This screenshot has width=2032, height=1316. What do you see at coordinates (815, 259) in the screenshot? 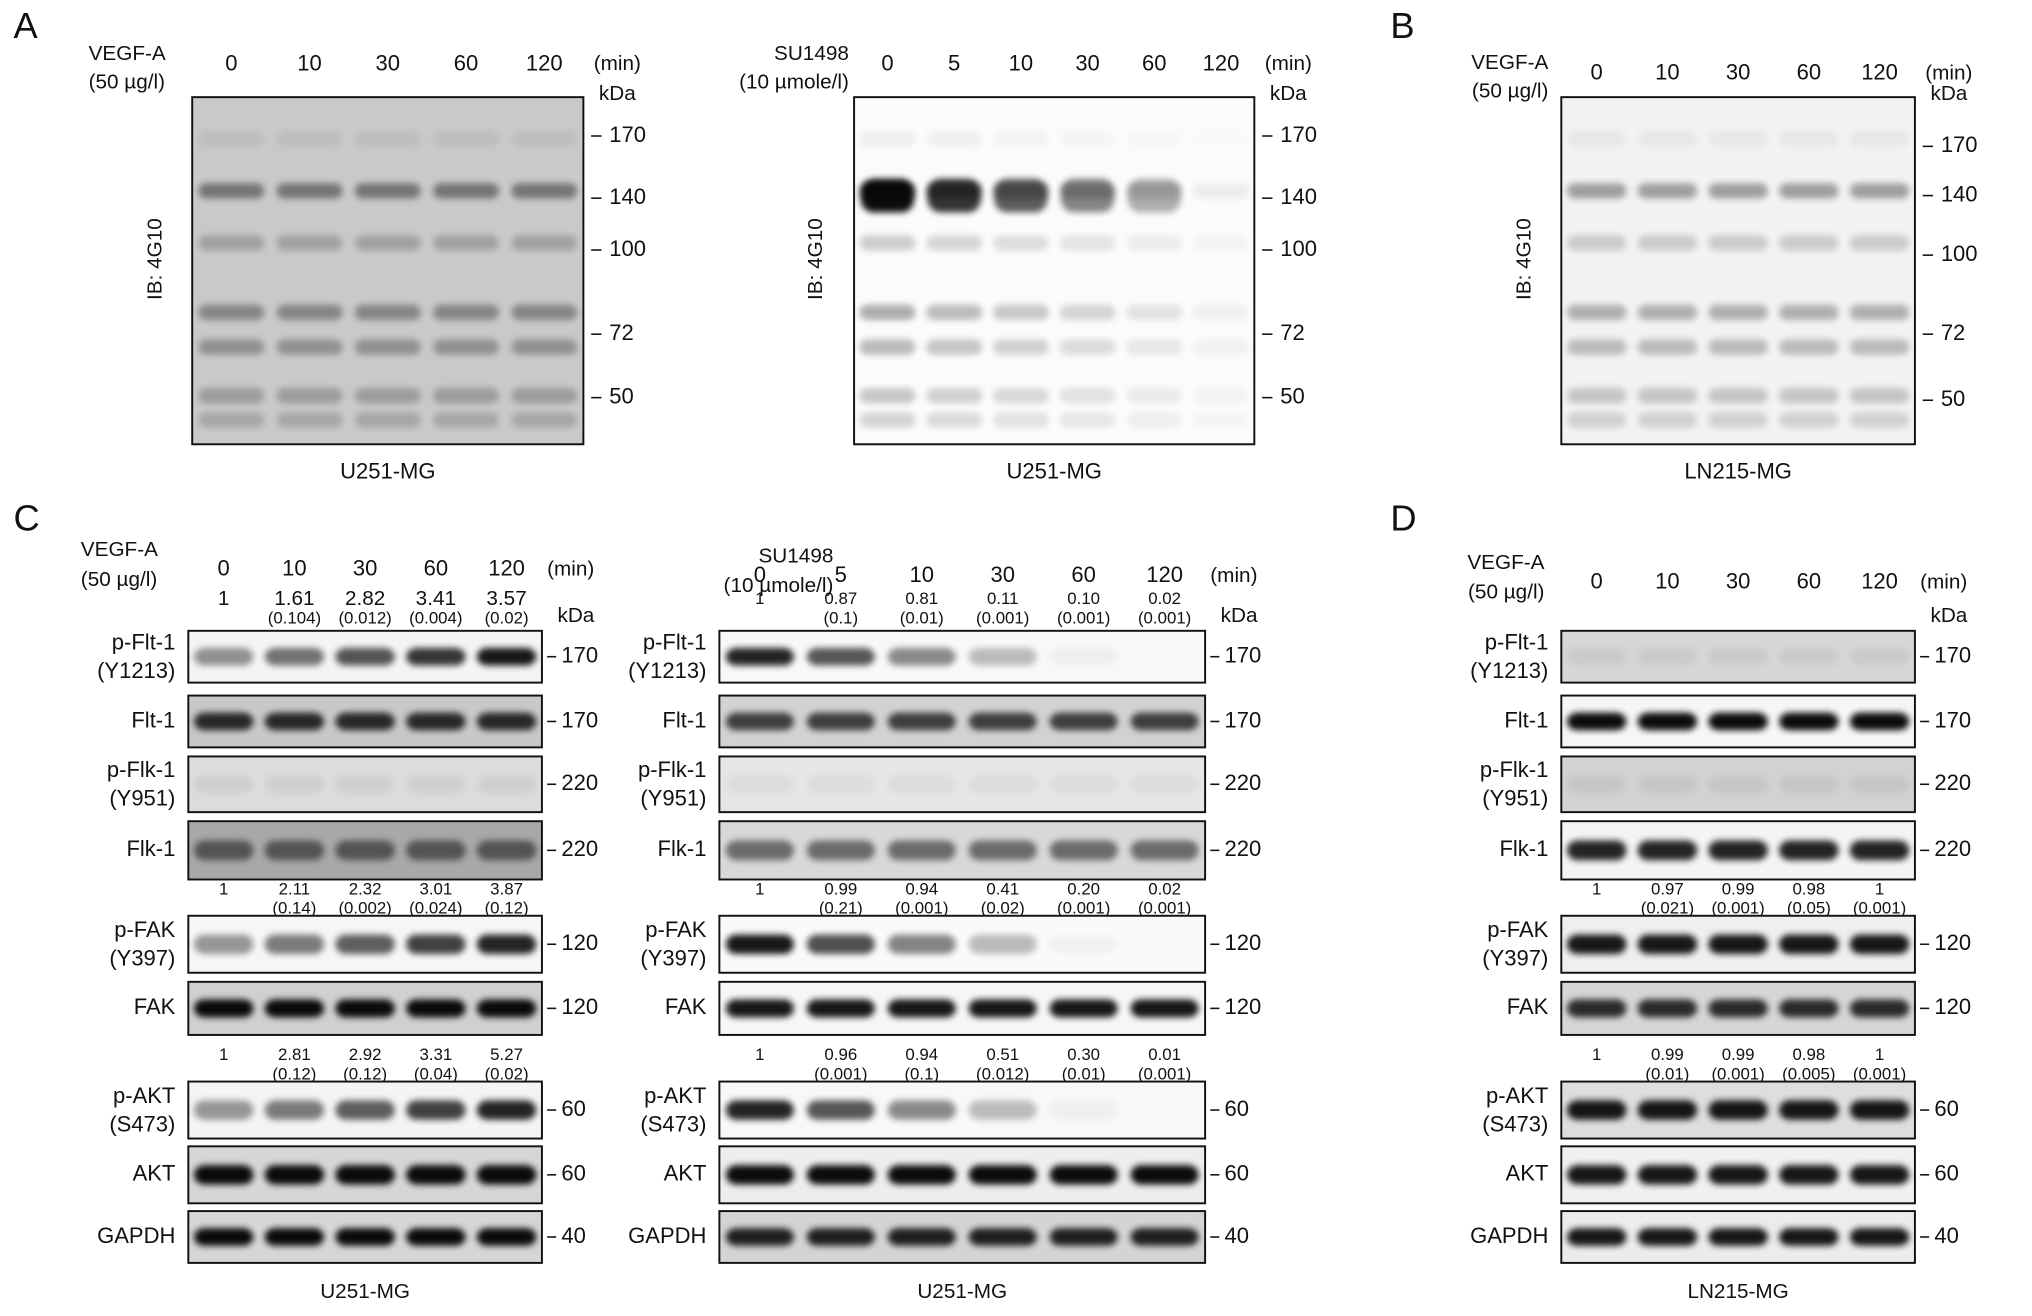
I see `y-label: IB: 4G10` at bounding box center [815, 259].